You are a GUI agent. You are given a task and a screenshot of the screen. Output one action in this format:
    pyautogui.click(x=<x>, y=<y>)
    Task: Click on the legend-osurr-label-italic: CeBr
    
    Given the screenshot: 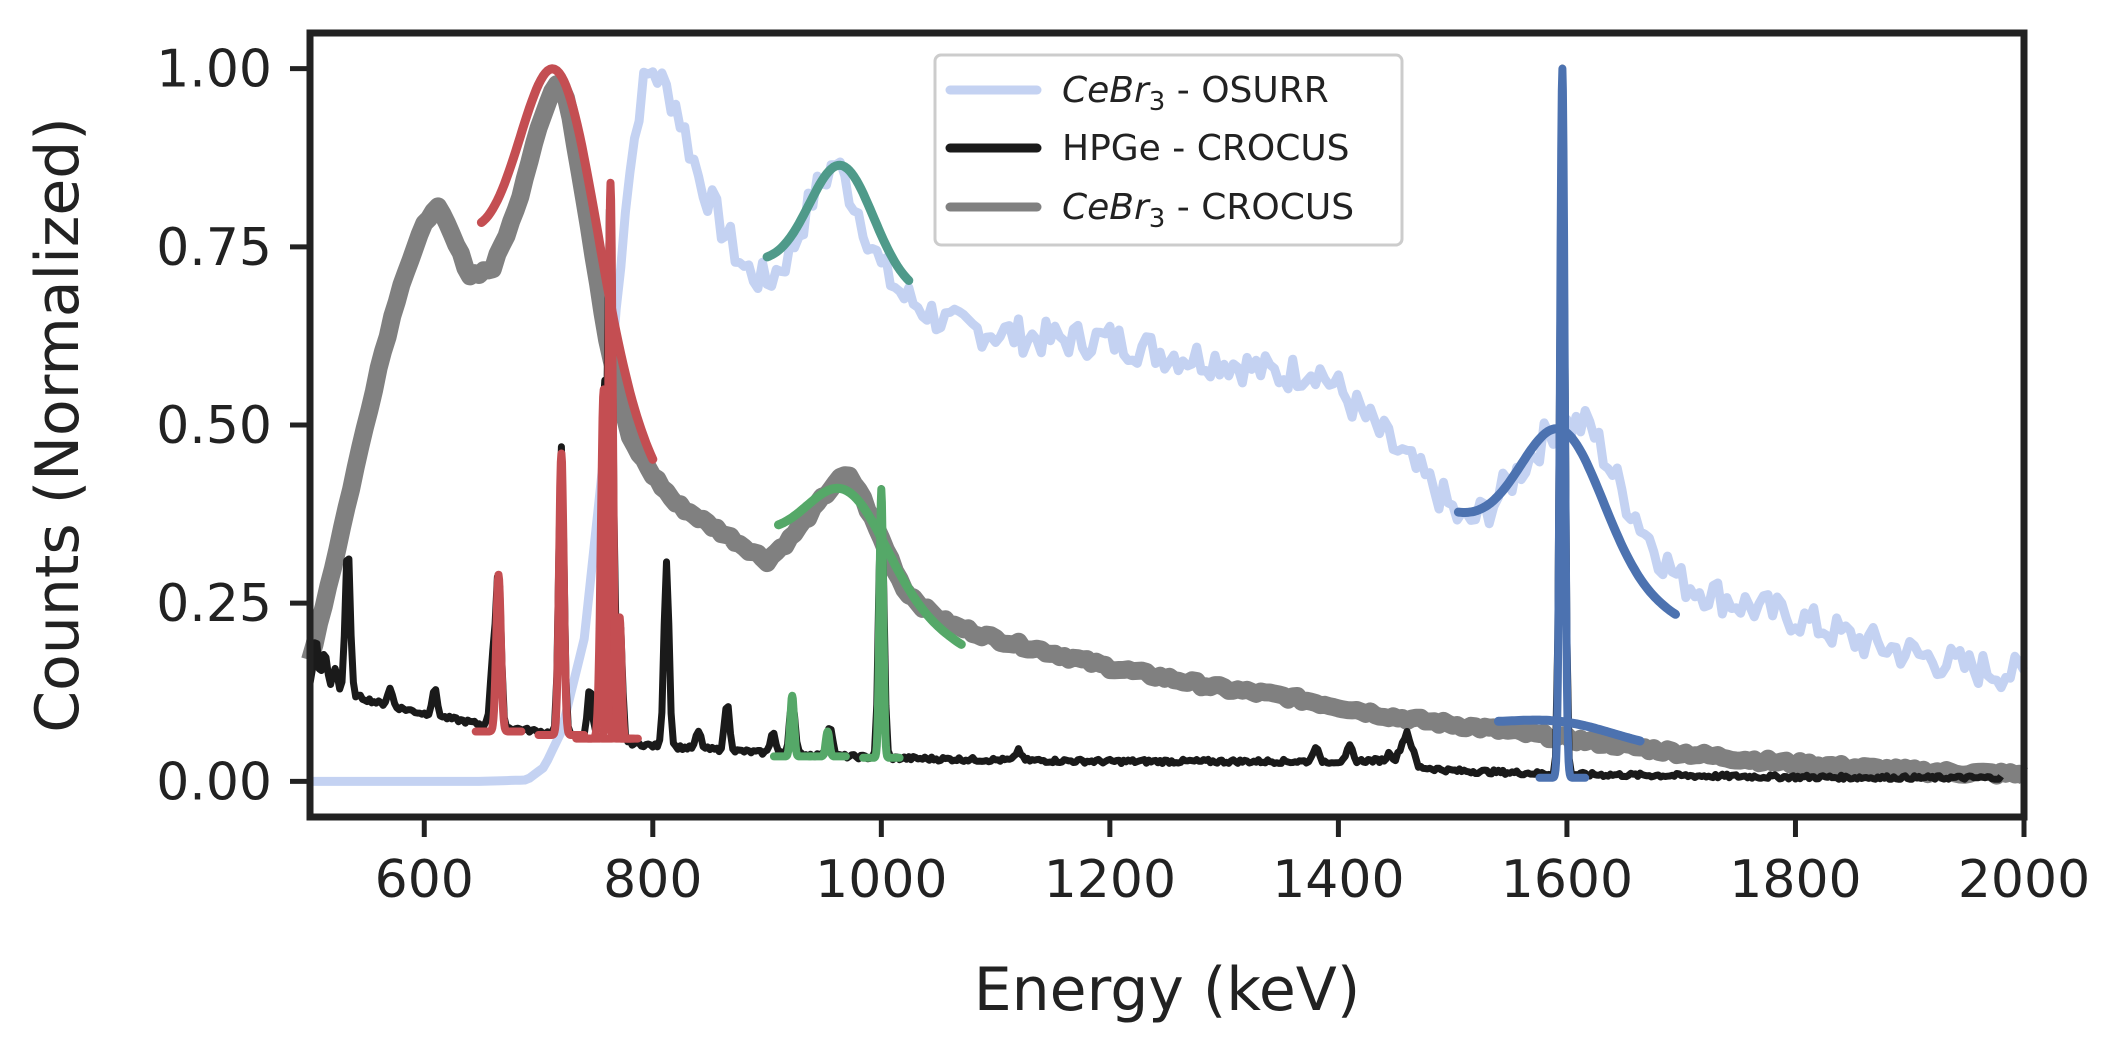 What is the action you would take?
    pyautogui.click(x=1106, y=90)
    